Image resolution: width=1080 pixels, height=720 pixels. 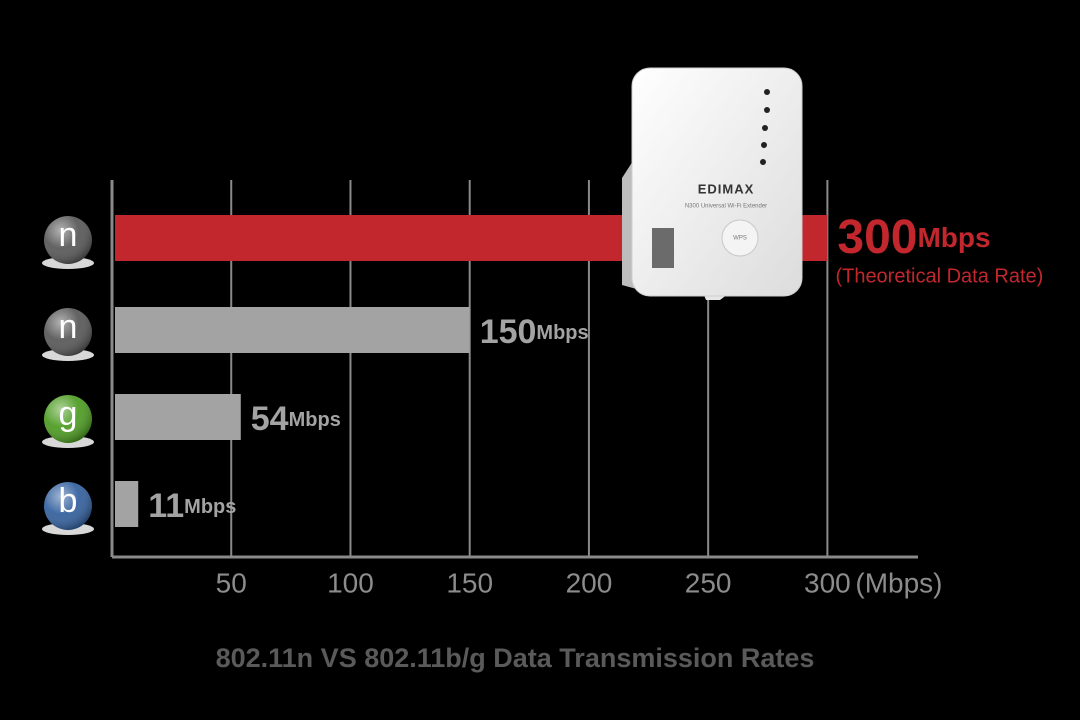 I want to click on device-button, so click(x=740, y=238).